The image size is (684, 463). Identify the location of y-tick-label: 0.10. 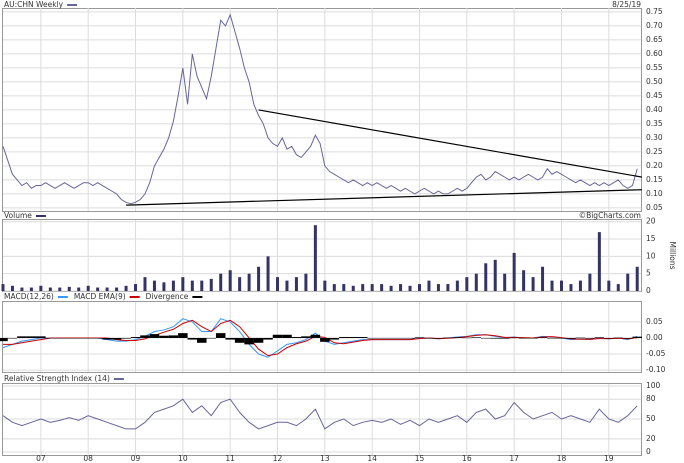
(654, 193).